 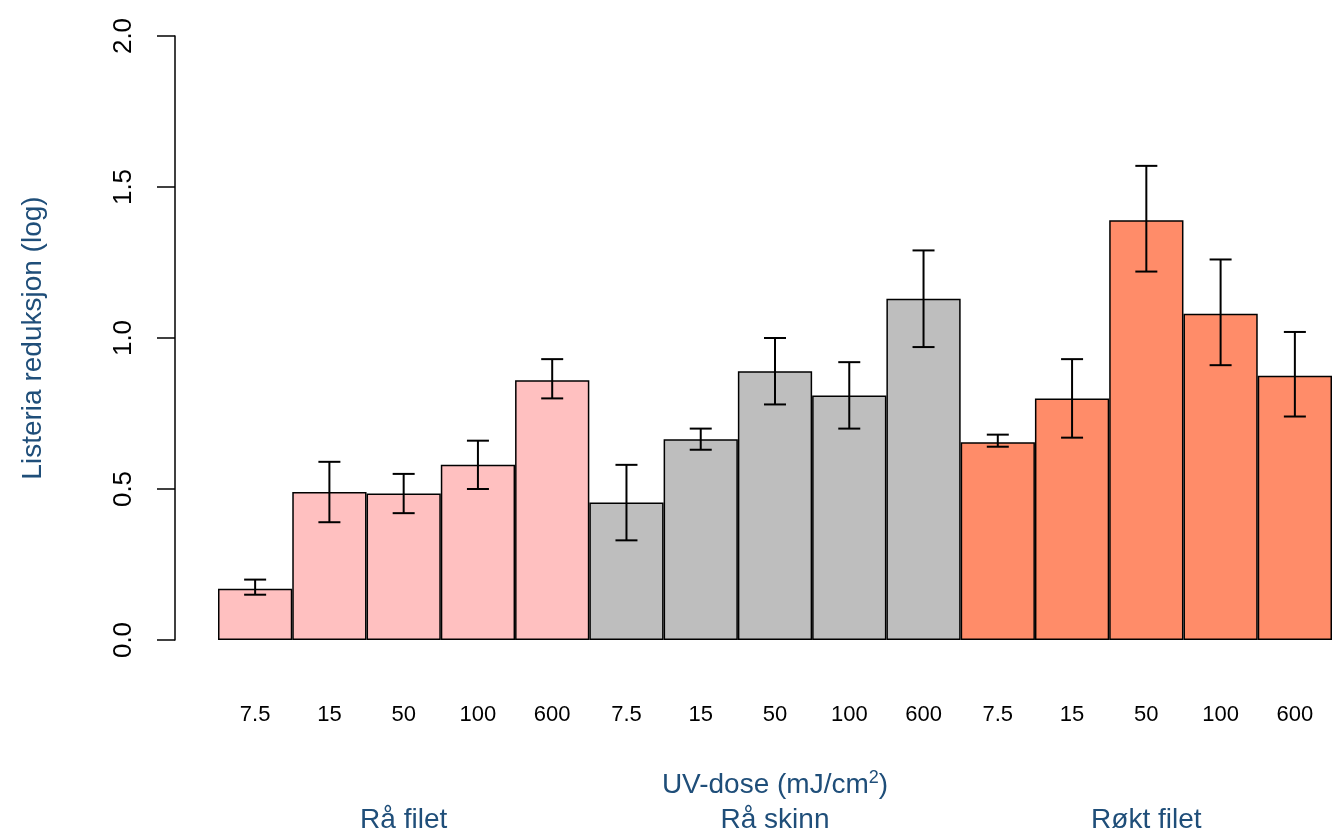 What do you see at coordinates (1146, 818) in the screenshot?
I see `text: Røkt filet` at bounding box center [1146, 818].